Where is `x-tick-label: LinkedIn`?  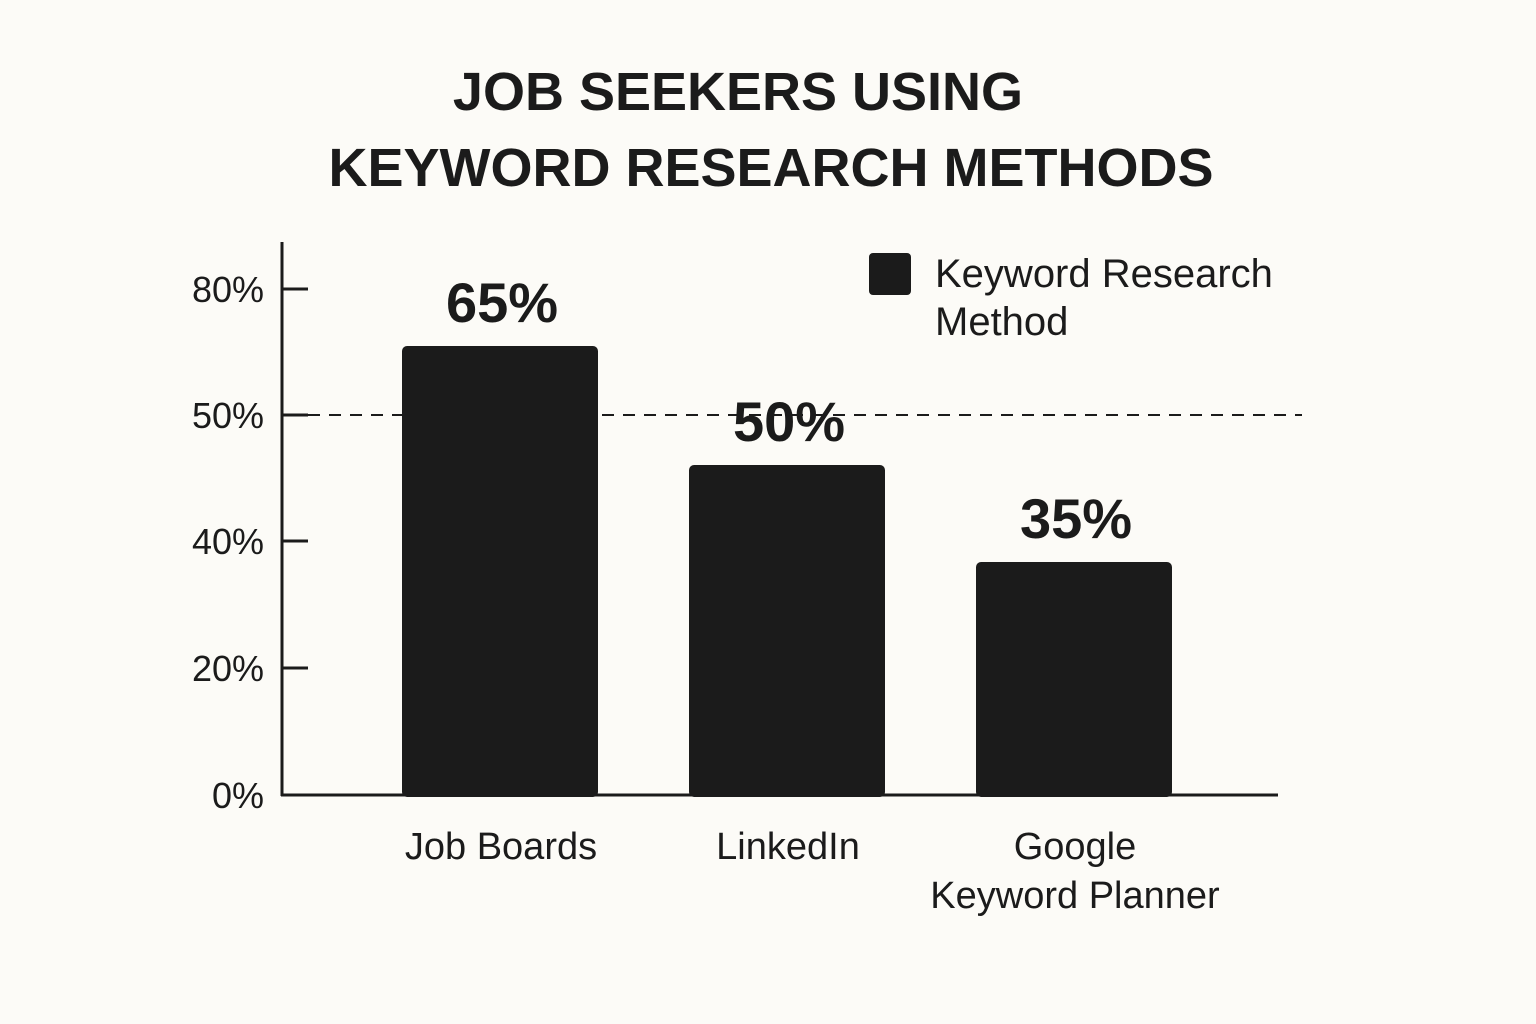 x-tick-label: LinkedIn is located at coordinates (788, 847).